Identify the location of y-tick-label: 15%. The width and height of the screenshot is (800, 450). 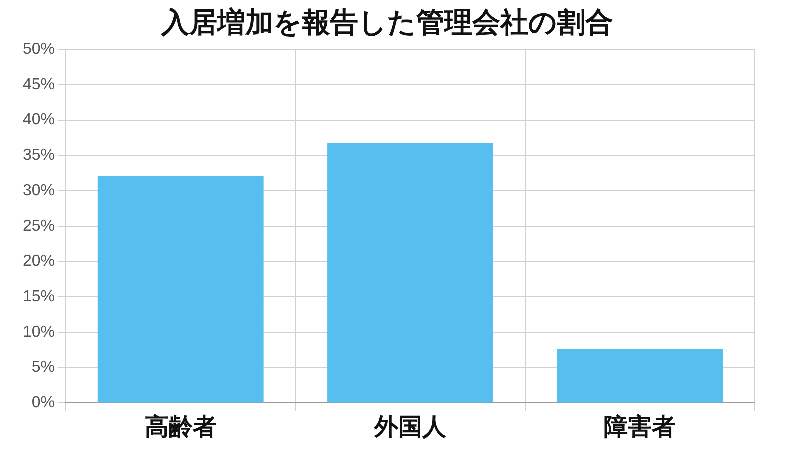
(39, 297).